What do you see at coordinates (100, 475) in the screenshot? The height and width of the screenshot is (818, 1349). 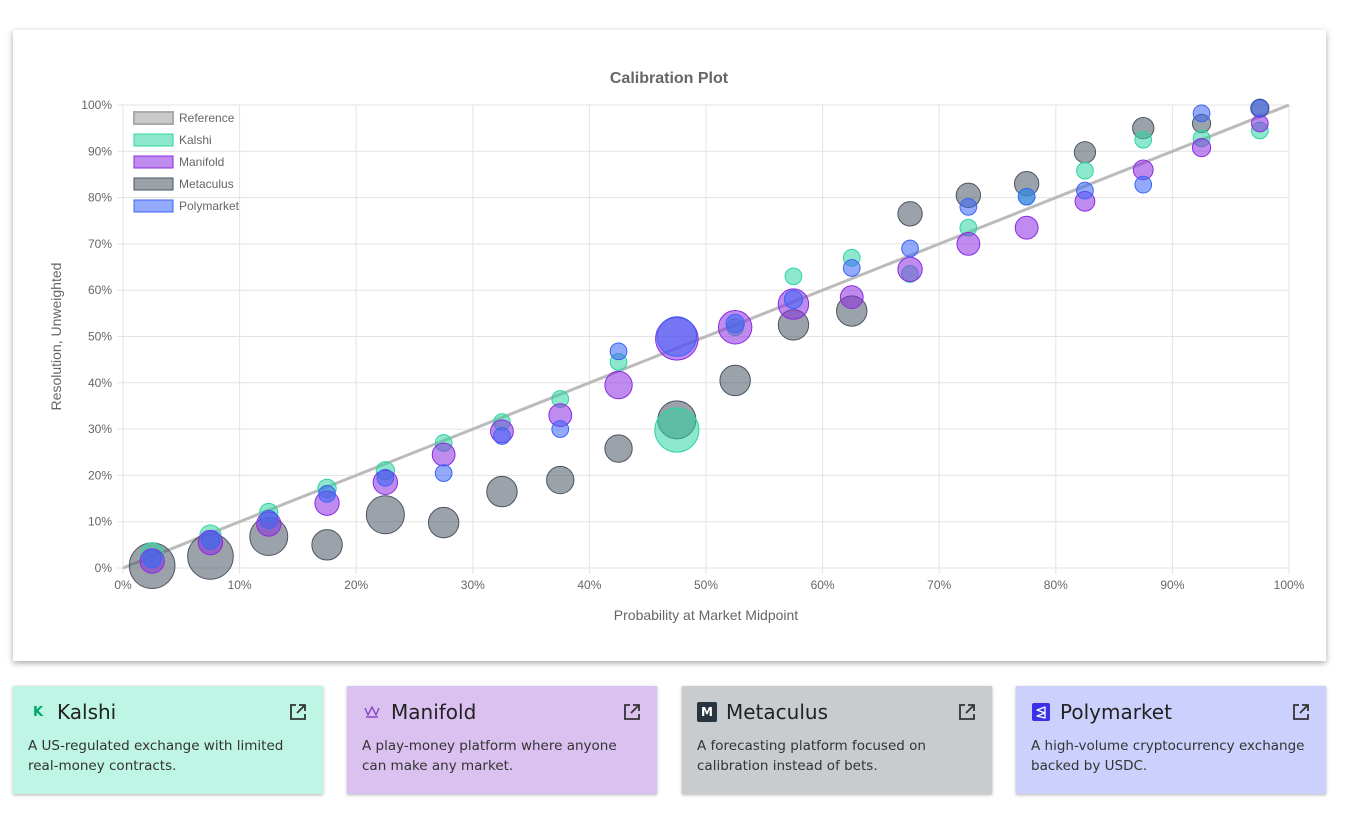 I see `y-tick-label: 20%` at bounding box center [100, 475].